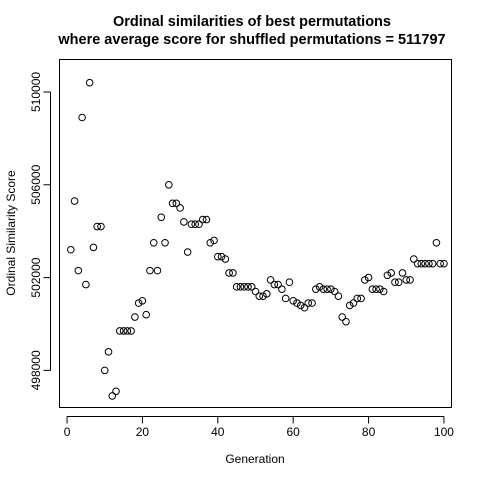 Image resolution: width=480 pixels, height=480 pixels. Describe the element at coordinates (67, 432) in the screenshot. I see `x-tick-label: 0` at that location.